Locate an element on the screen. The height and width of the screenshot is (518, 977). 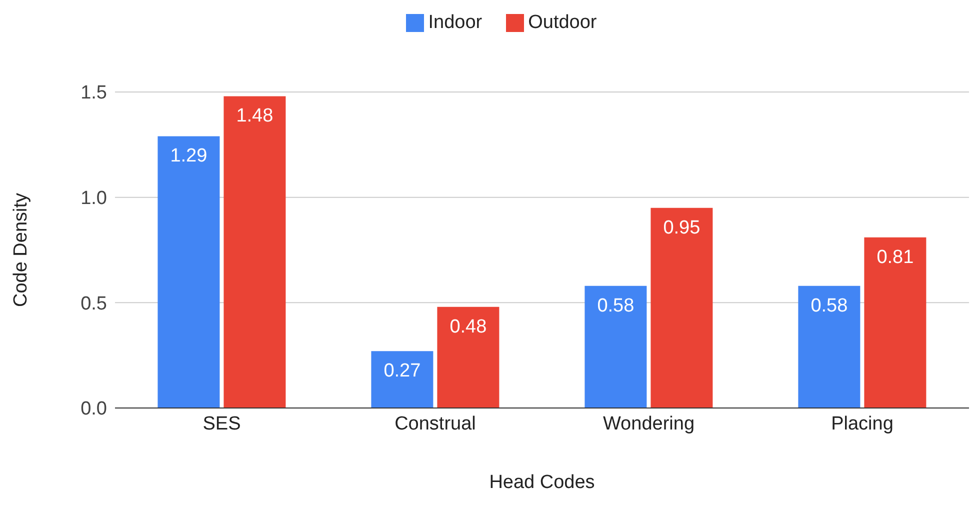
data-label: 0.48 is located at coordinates (468, 327).